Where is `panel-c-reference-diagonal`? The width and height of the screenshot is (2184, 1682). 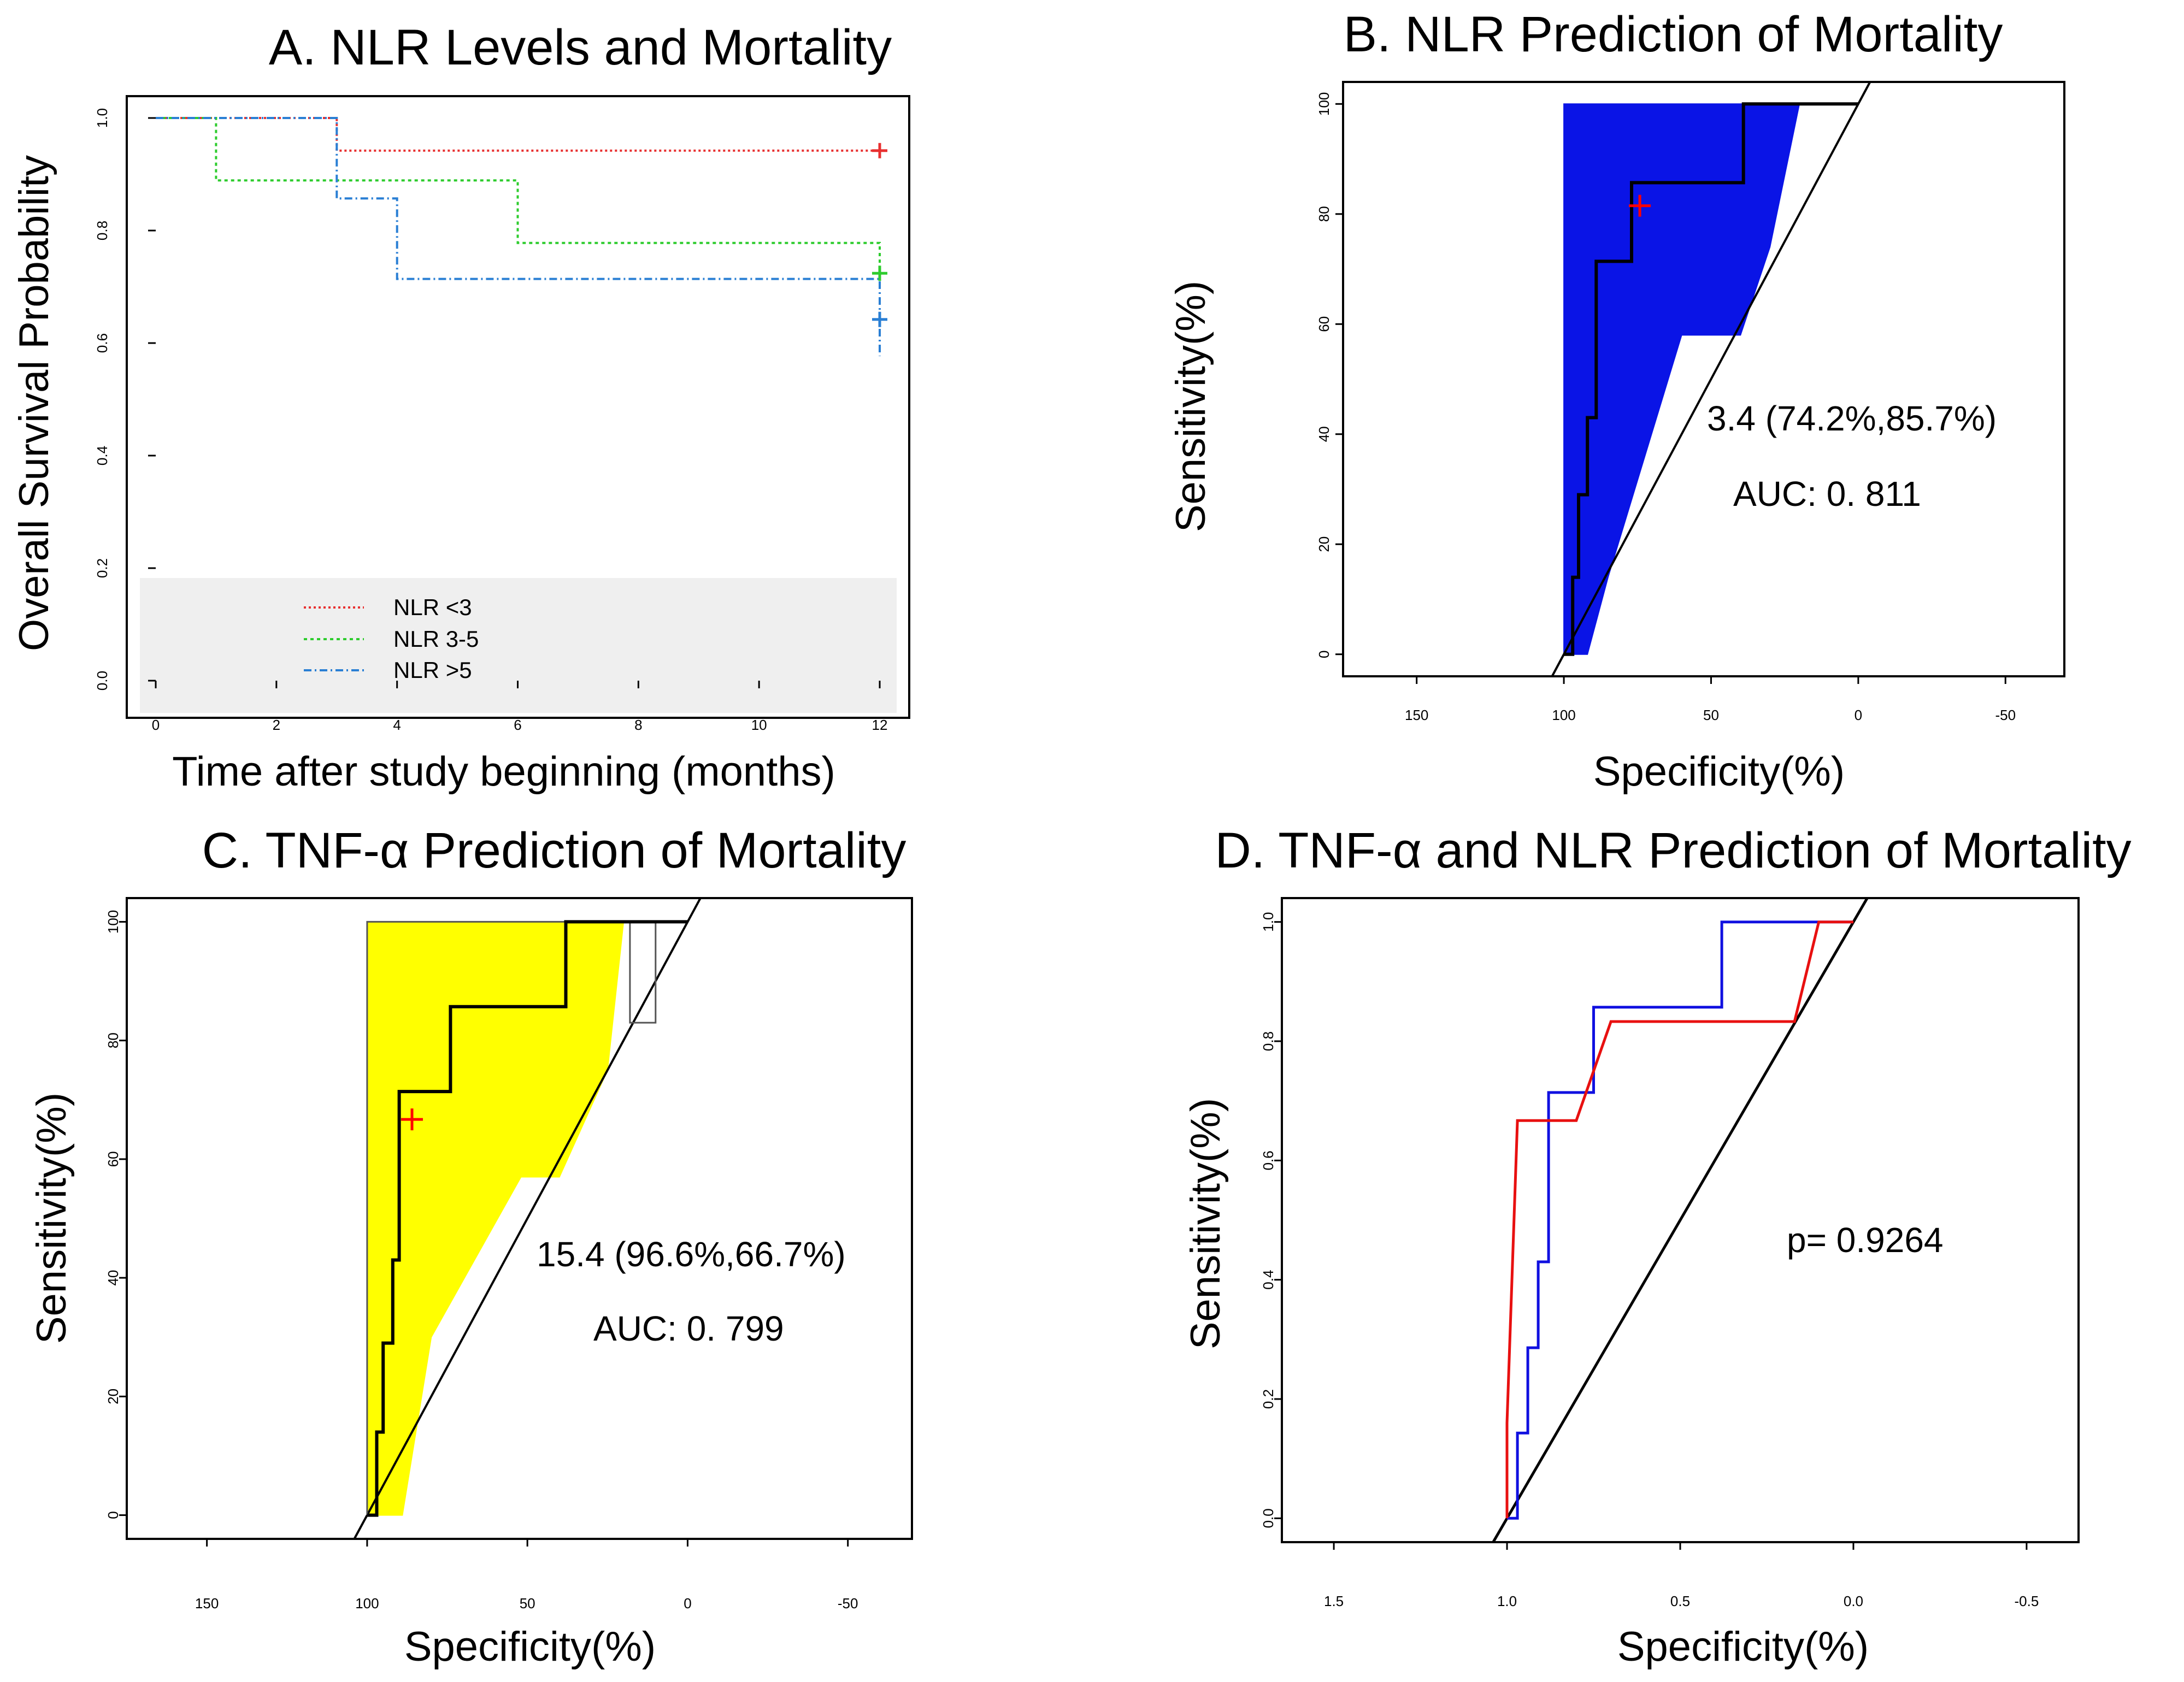 panel-c-reference-diagonal is located at coordinates (527, 1218).